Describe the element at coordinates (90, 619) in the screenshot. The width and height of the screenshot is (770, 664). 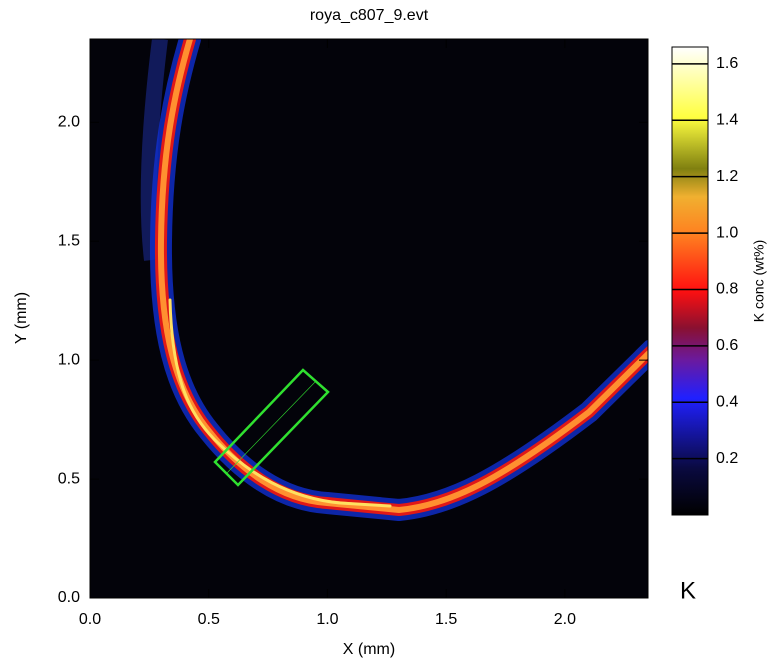
I see `x-tick-label: 0.0` at that location.